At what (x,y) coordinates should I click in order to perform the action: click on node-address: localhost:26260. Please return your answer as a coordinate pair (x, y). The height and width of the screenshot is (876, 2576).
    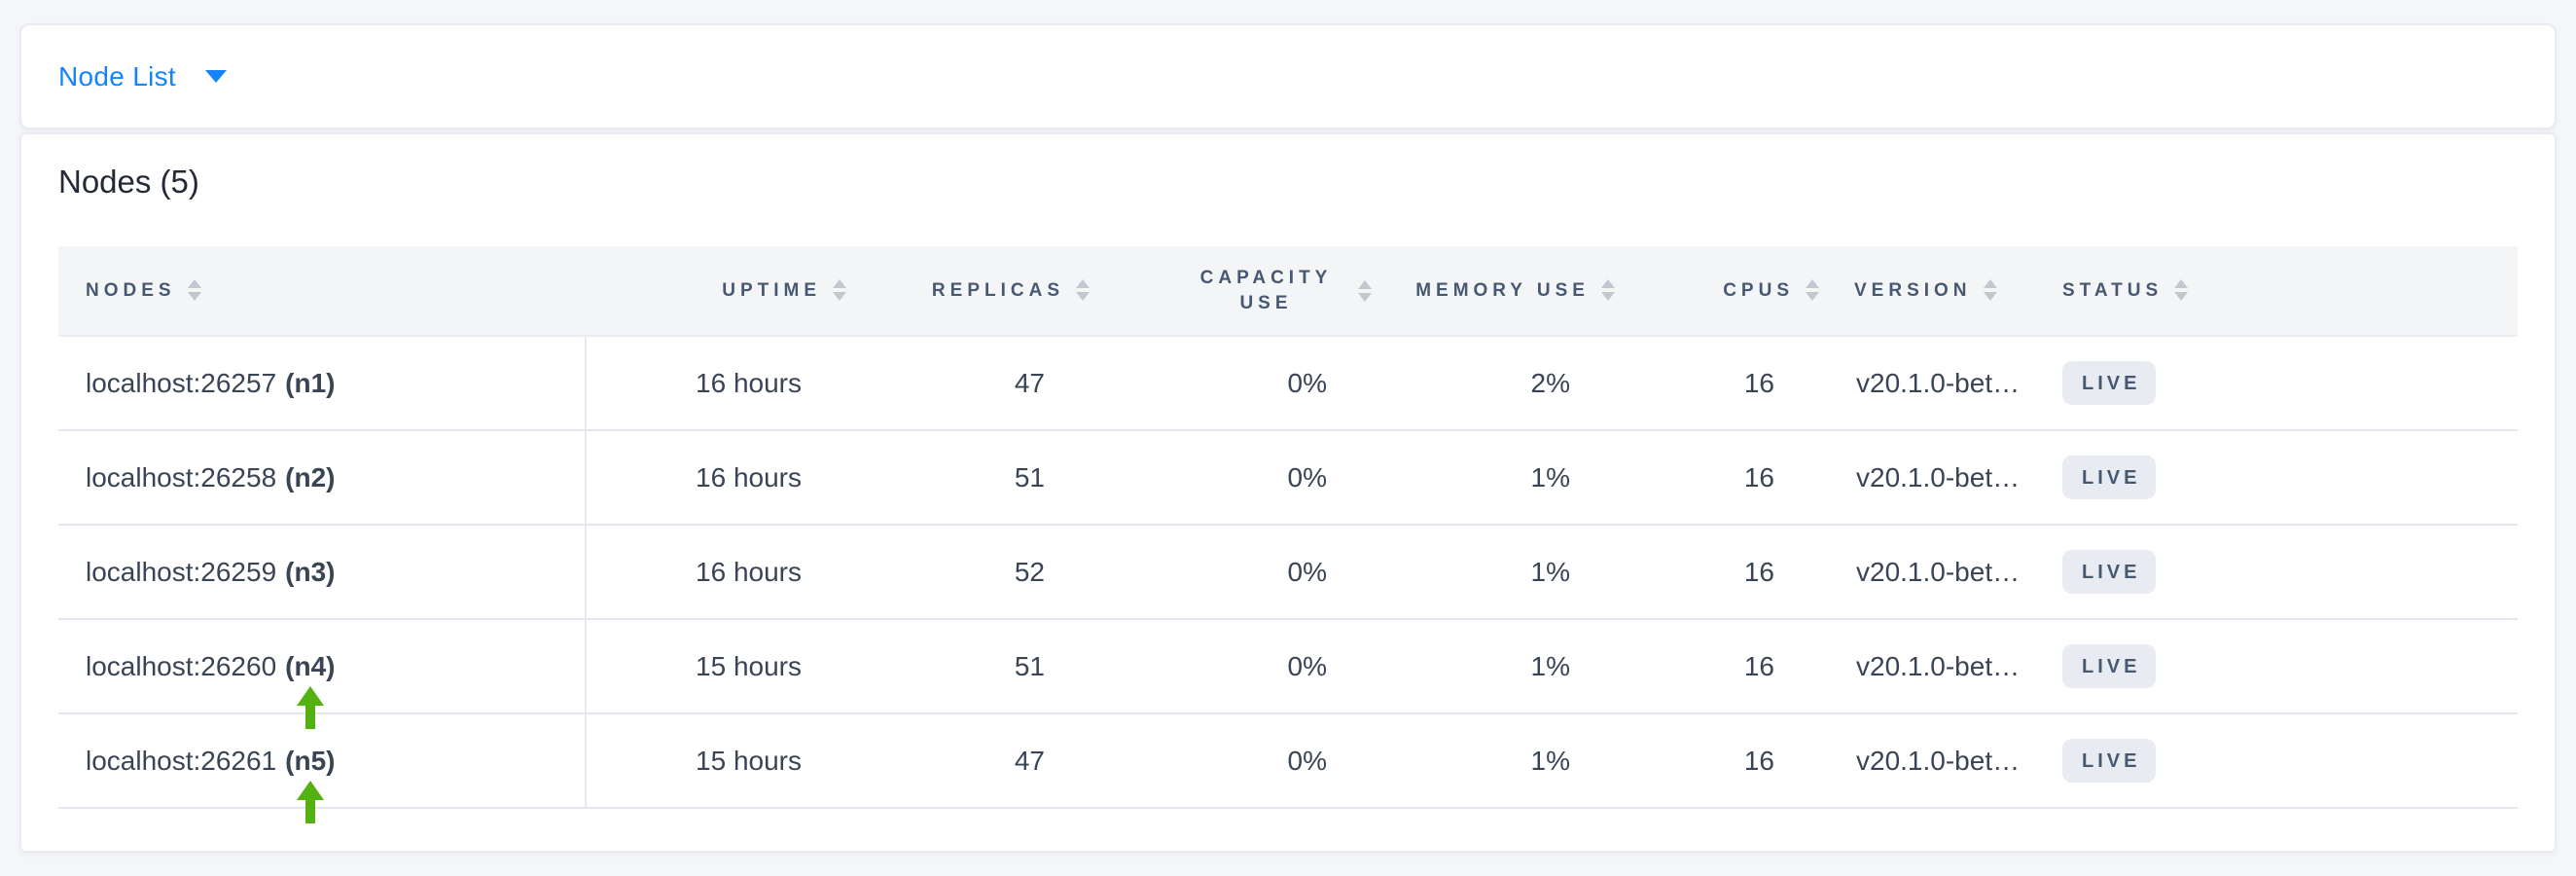
    Looking at the image, I should click on (181, 665).